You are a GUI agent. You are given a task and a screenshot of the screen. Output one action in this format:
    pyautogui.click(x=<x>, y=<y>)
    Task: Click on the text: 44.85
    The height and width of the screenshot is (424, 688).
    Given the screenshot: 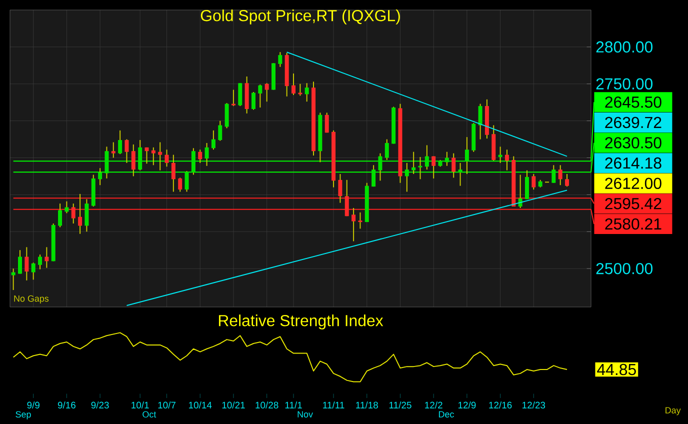 What is the action you would take?
    pyautogui.click(x=616, y=370)
    